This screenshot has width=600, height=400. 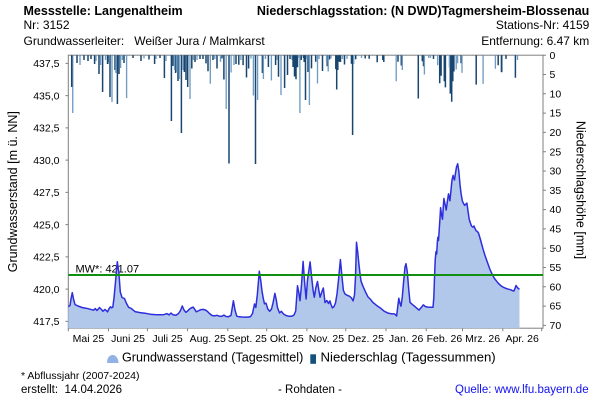 I want to click on svg-text: Niederschlagshöhe [mm], so click(x=581, y=190).